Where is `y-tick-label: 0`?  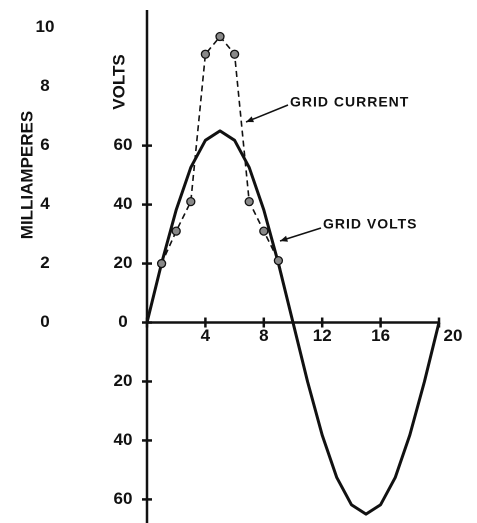 y-tick-label: 0 is located at coordinates (122, 321).